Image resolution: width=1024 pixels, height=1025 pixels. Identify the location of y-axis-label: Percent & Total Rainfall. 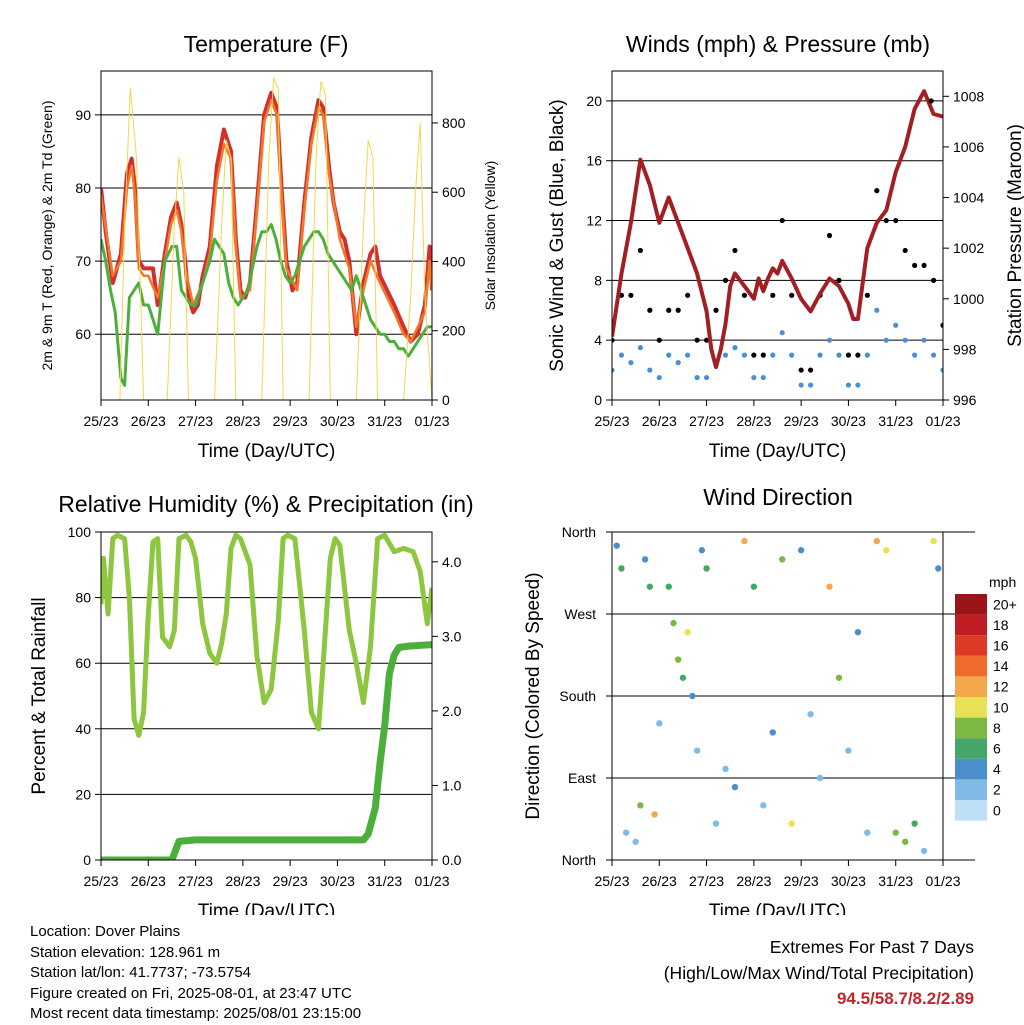
(39, 695).